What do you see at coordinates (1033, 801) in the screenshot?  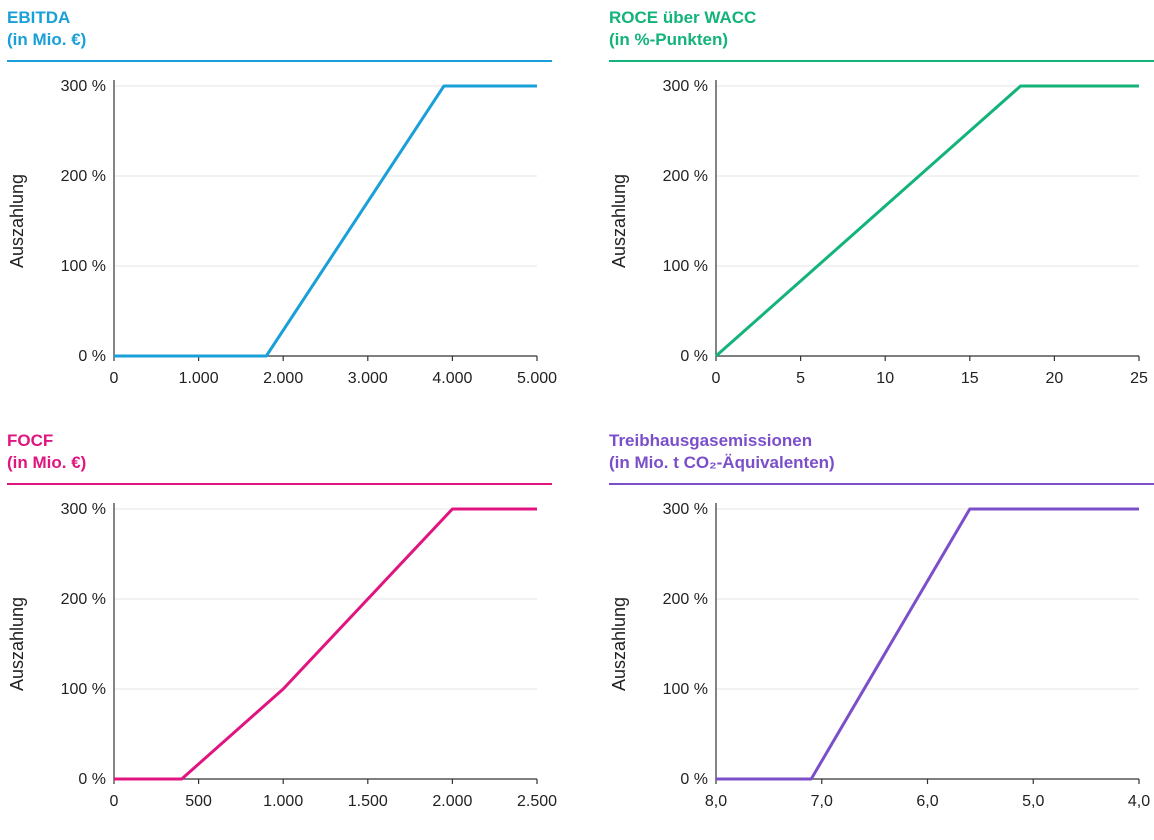 I see `x-tick-label: 5,0` at bounding box center [1033, 801].